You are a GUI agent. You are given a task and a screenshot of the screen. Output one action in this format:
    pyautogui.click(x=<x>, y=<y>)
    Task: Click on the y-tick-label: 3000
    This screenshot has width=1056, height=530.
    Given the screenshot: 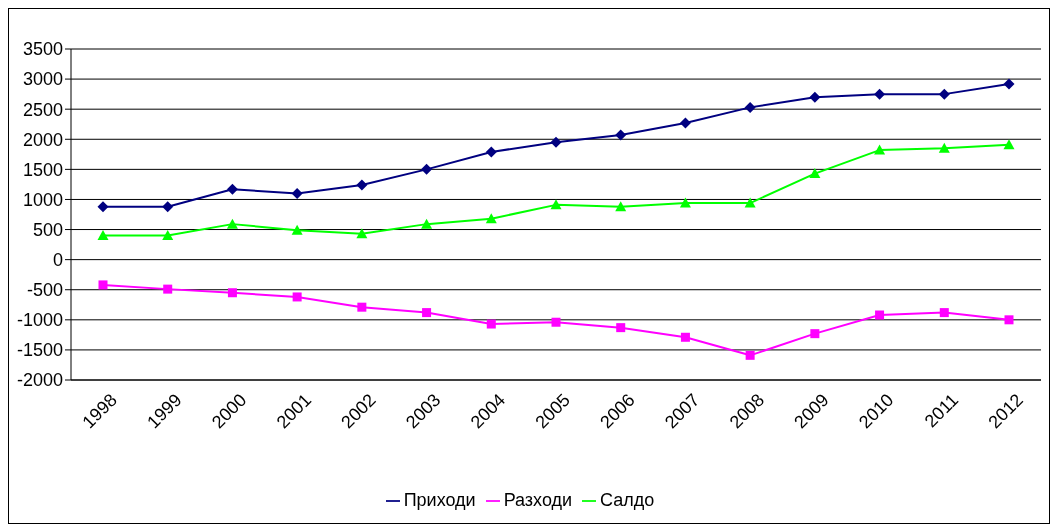 What is the action you would take?
    pyautogui.click(x=42, y=79)
    